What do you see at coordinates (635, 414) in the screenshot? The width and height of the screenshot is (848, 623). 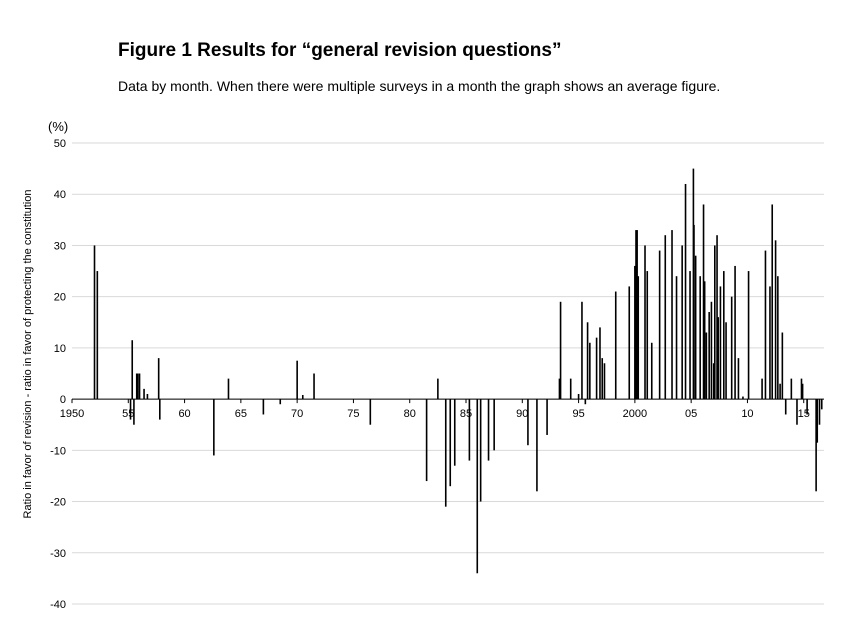 I see `x-tick-label: 2000` at bounding box center [635, 414].